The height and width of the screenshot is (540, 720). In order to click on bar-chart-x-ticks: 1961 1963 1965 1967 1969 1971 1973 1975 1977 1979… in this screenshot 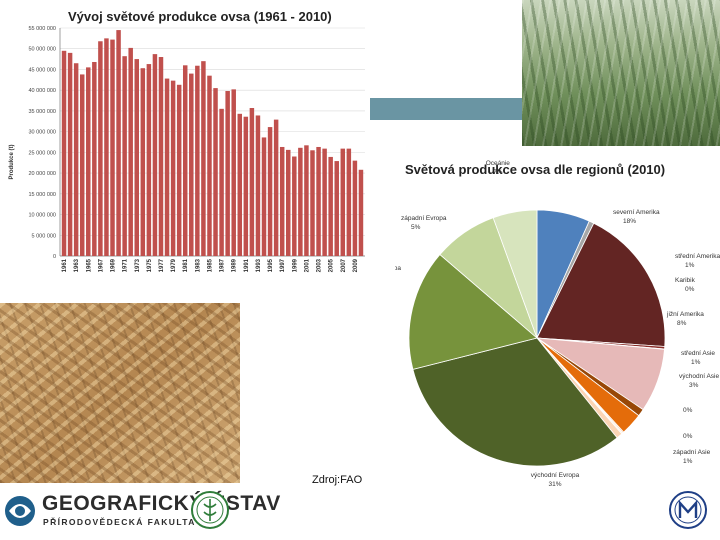, I will do `click(210, 265)`.